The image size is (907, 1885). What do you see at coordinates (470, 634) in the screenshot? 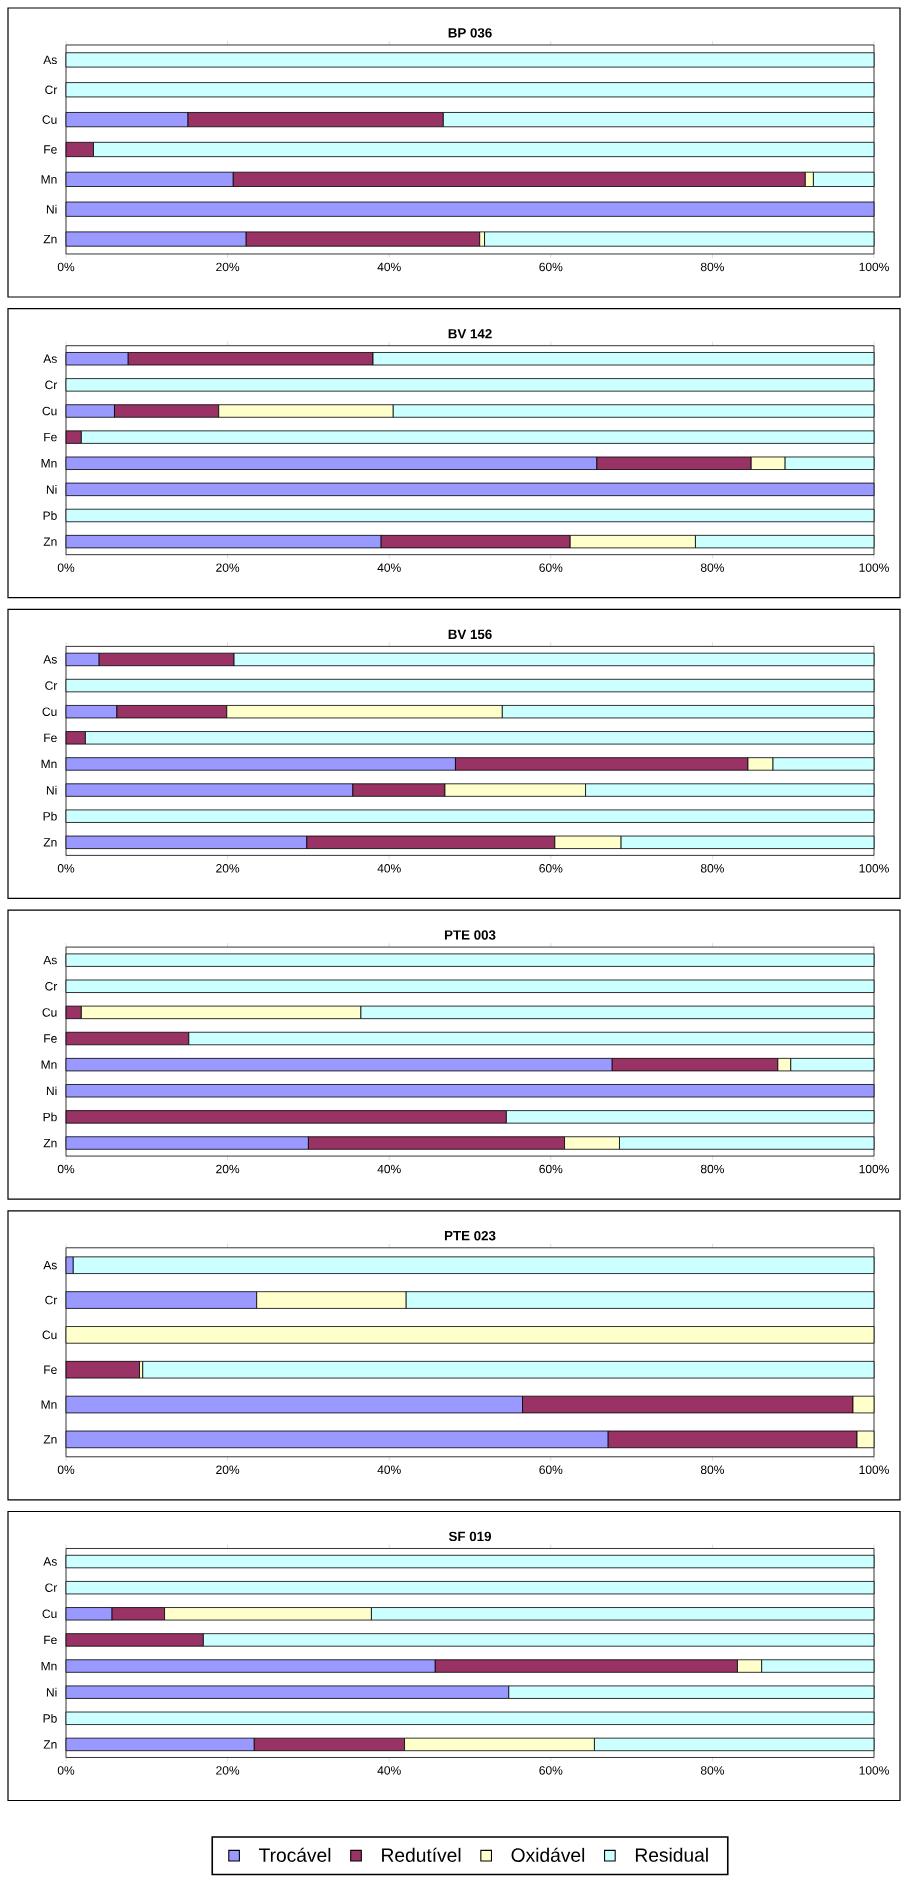
I see `chart-title: BV 156` at bounding box center [470, 634].